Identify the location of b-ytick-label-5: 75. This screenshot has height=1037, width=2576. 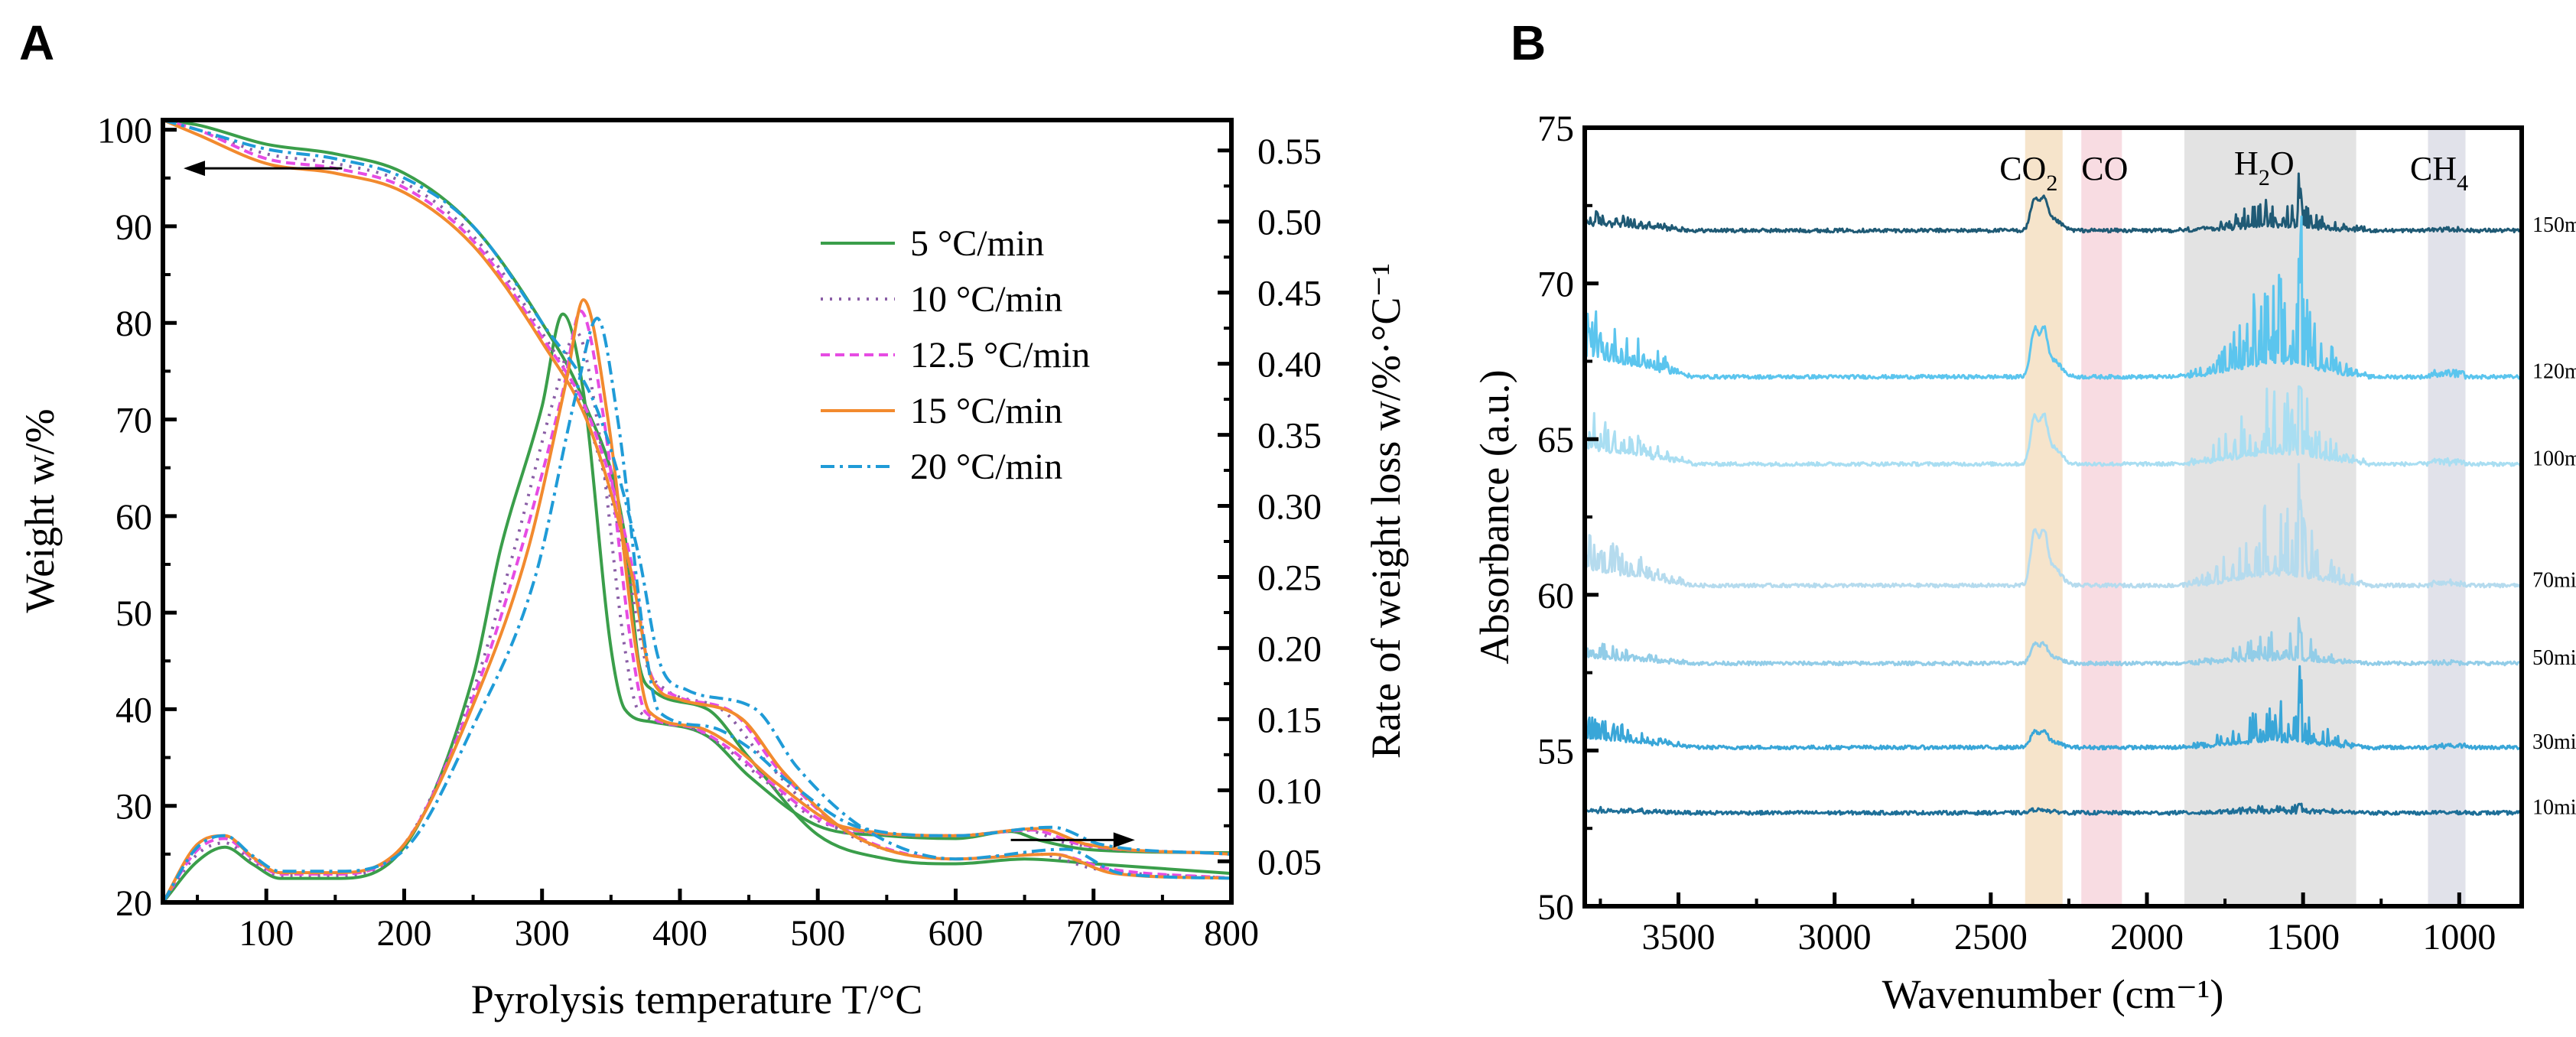
(1555, 129).